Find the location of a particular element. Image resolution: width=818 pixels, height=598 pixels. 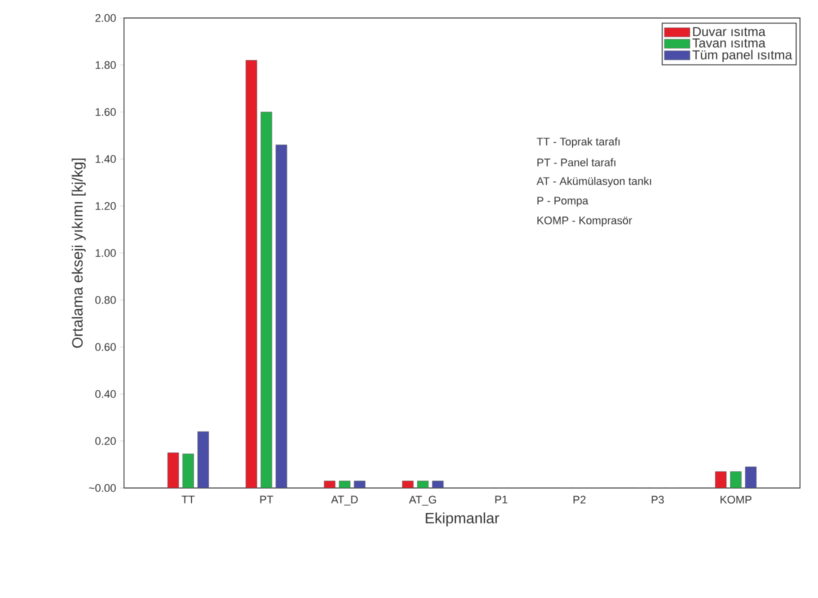

y-axis-title: Ortalama ekseji yıkımı [kj/kg] is located at coordinates (79, 253).